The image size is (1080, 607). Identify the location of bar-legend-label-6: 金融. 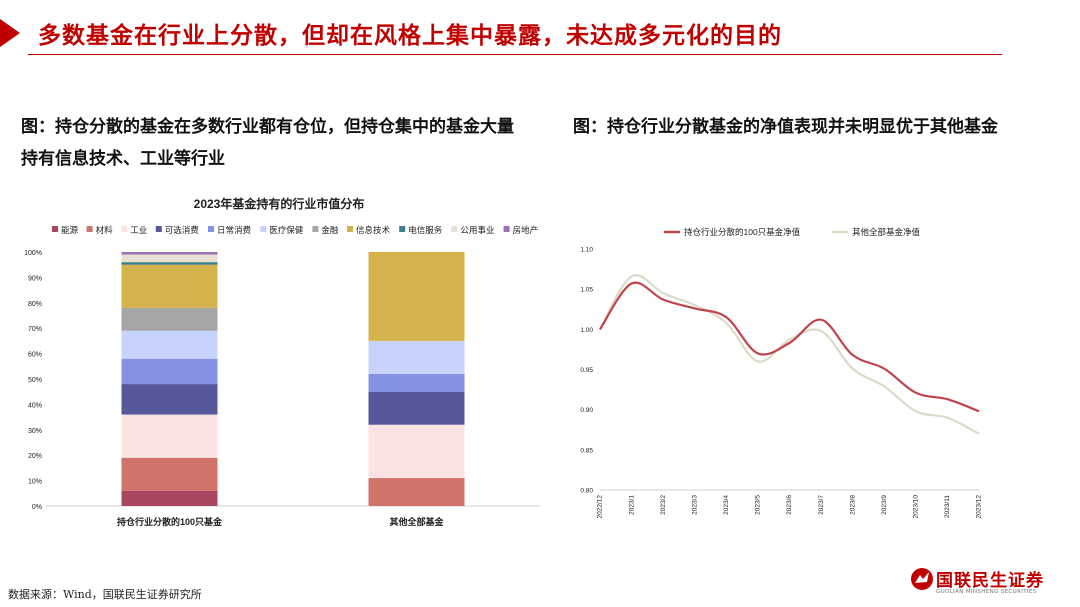
(330, 230).